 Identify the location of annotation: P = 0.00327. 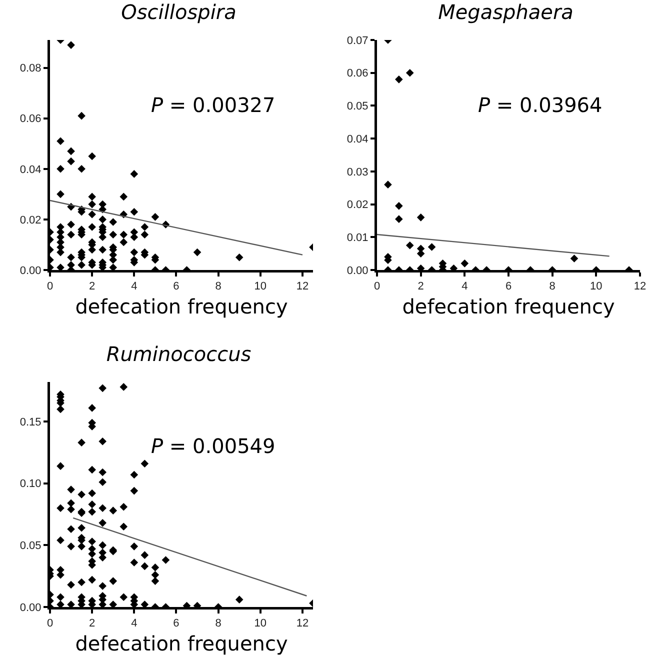
(213, 105).